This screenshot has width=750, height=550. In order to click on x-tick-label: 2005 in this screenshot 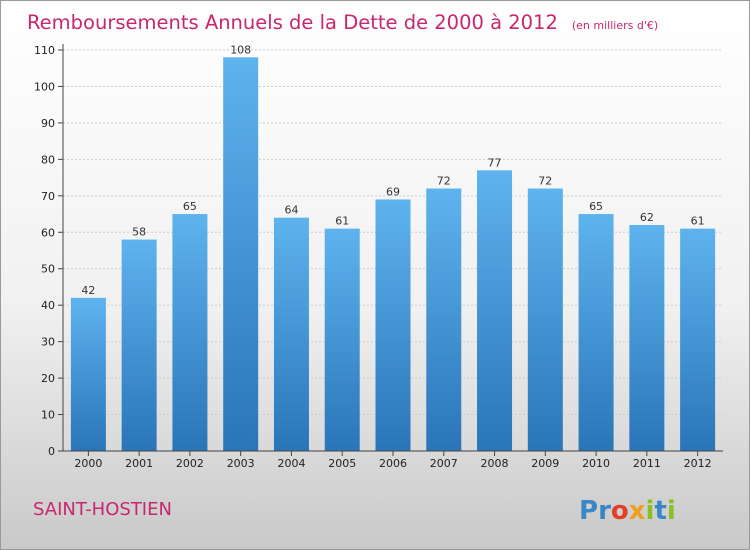, I will do `click(342, 463)`.